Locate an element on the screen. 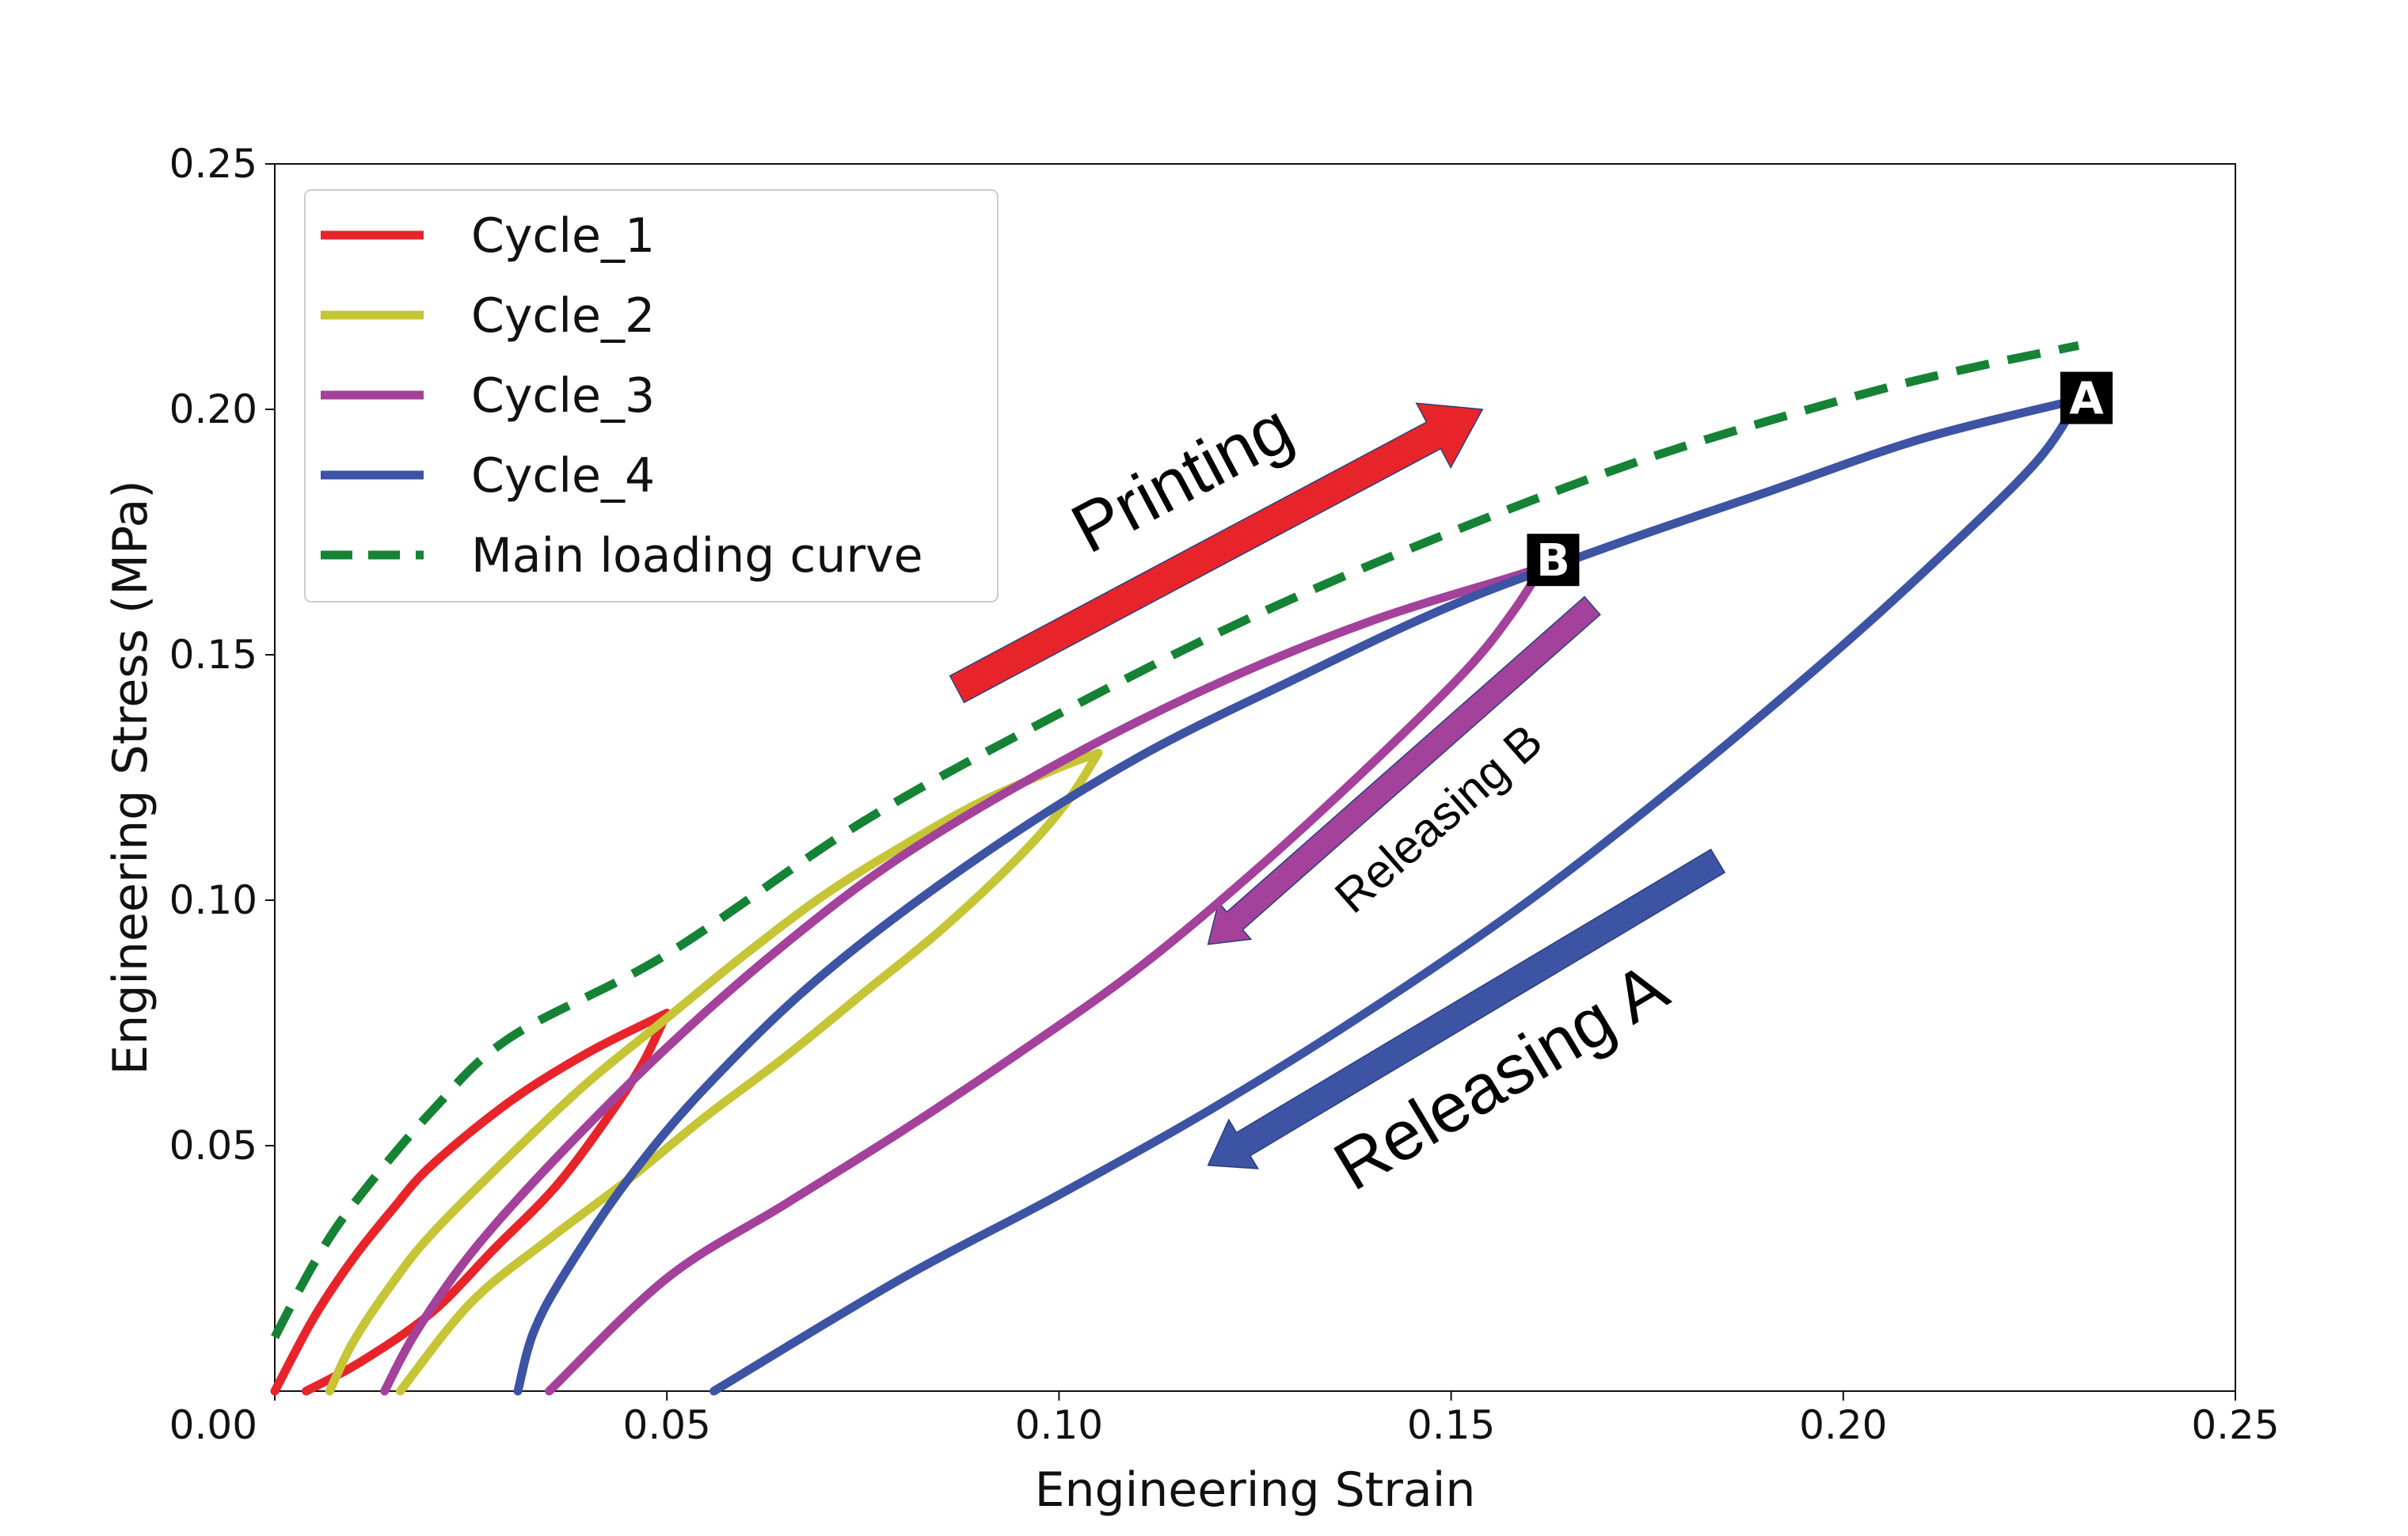 This screenshot has width=2408, height=1536. point-marker-a is located at coordinates (2086, 397).